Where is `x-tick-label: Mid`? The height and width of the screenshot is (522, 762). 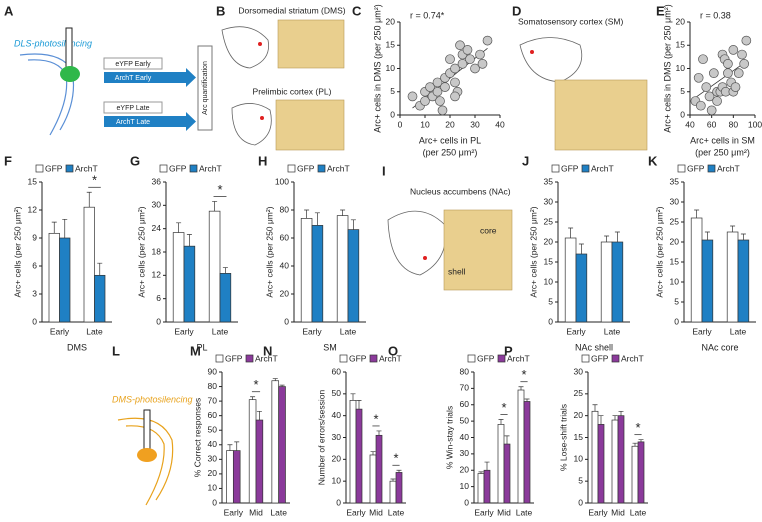 x-tick-label: Mid is located at coordinates (618, 512).